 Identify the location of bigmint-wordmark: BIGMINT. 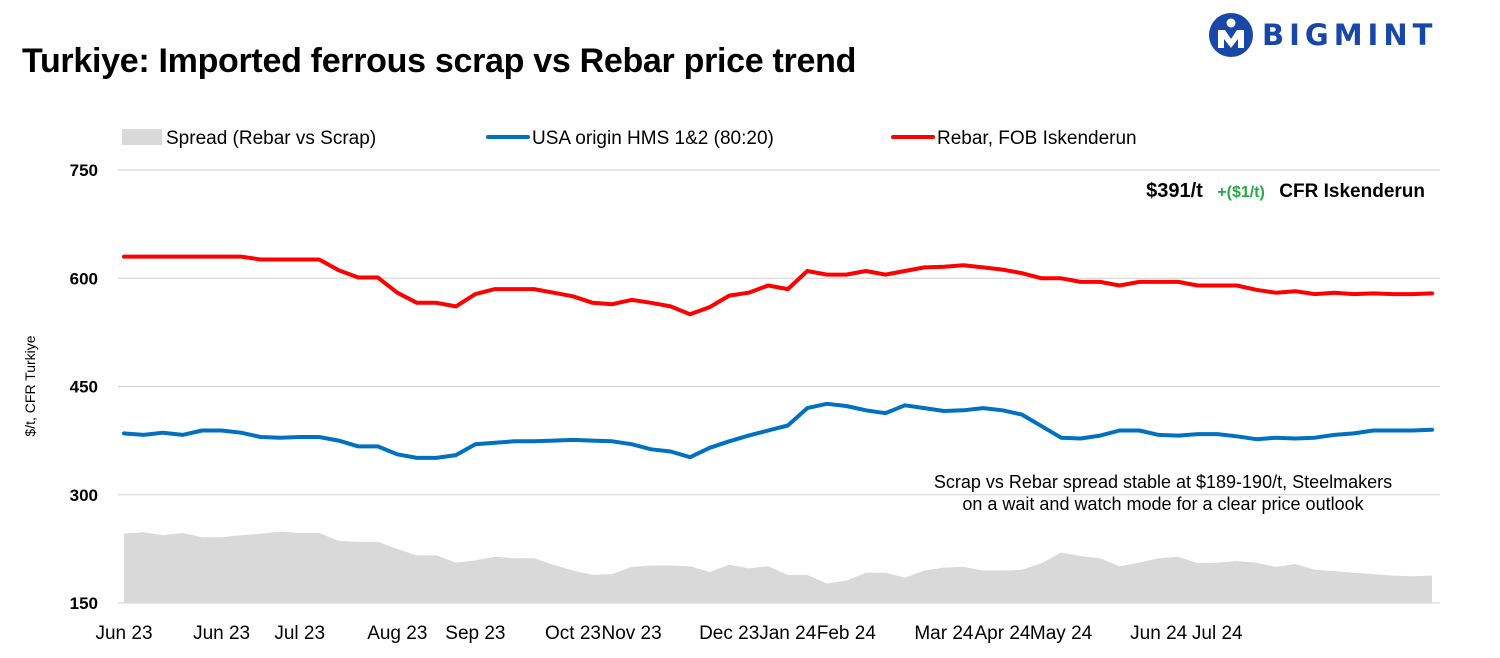
(1350, 35).